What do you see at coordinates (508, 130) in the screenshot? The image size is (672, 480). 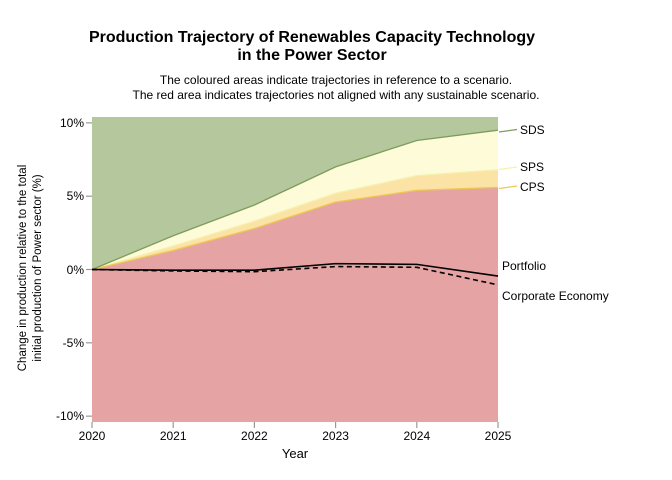 I see `sds-leader-line` at bounding box center [508, 130].